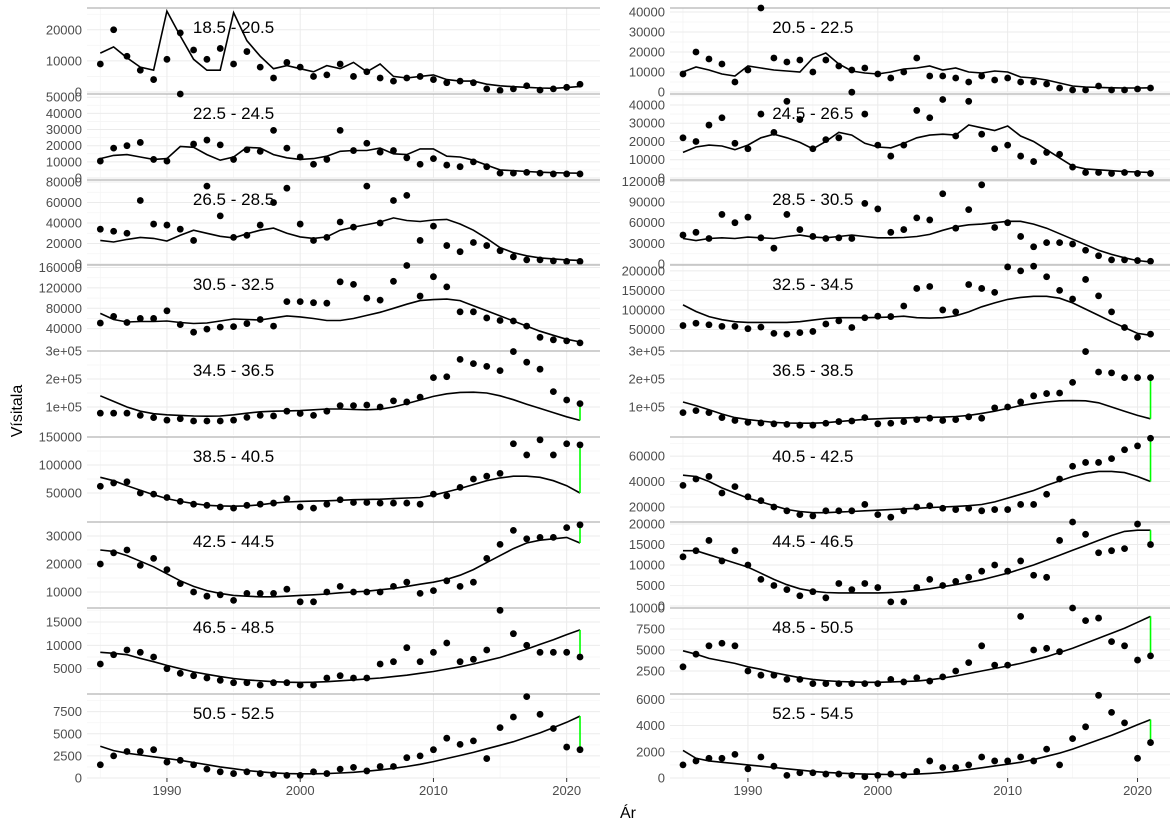 Image resolution: width=1170 pixels, height=828 pixels. I want to click on y-tick-label: 20000, so click(64, 243).